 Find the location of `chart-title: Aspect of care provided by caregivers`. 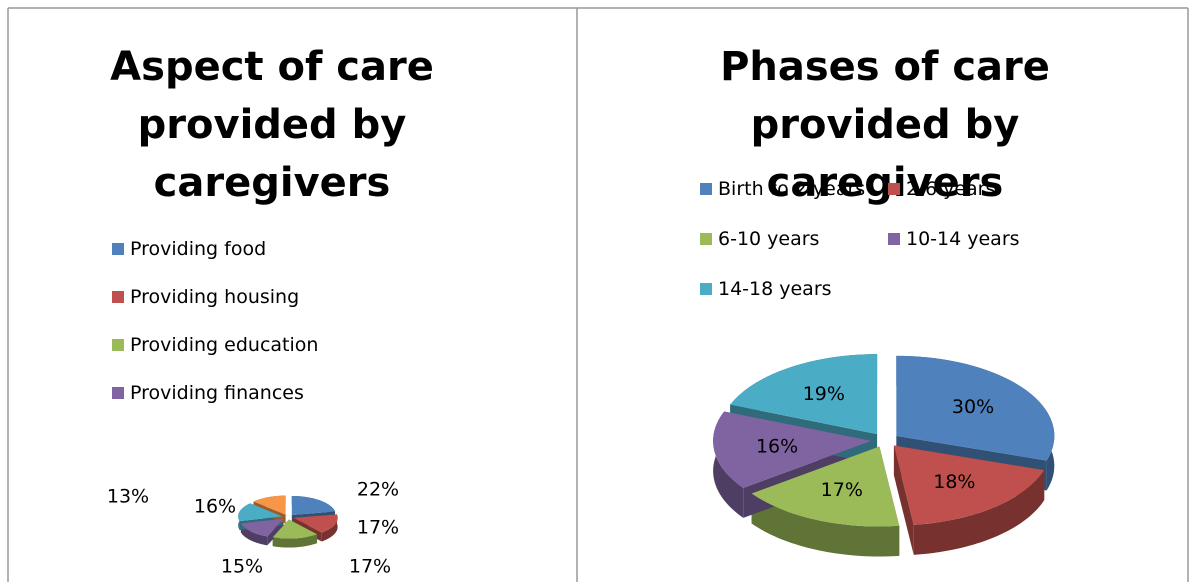

chart-title: Aspect of care provided by caregivers is located at coordinates (272, 125).